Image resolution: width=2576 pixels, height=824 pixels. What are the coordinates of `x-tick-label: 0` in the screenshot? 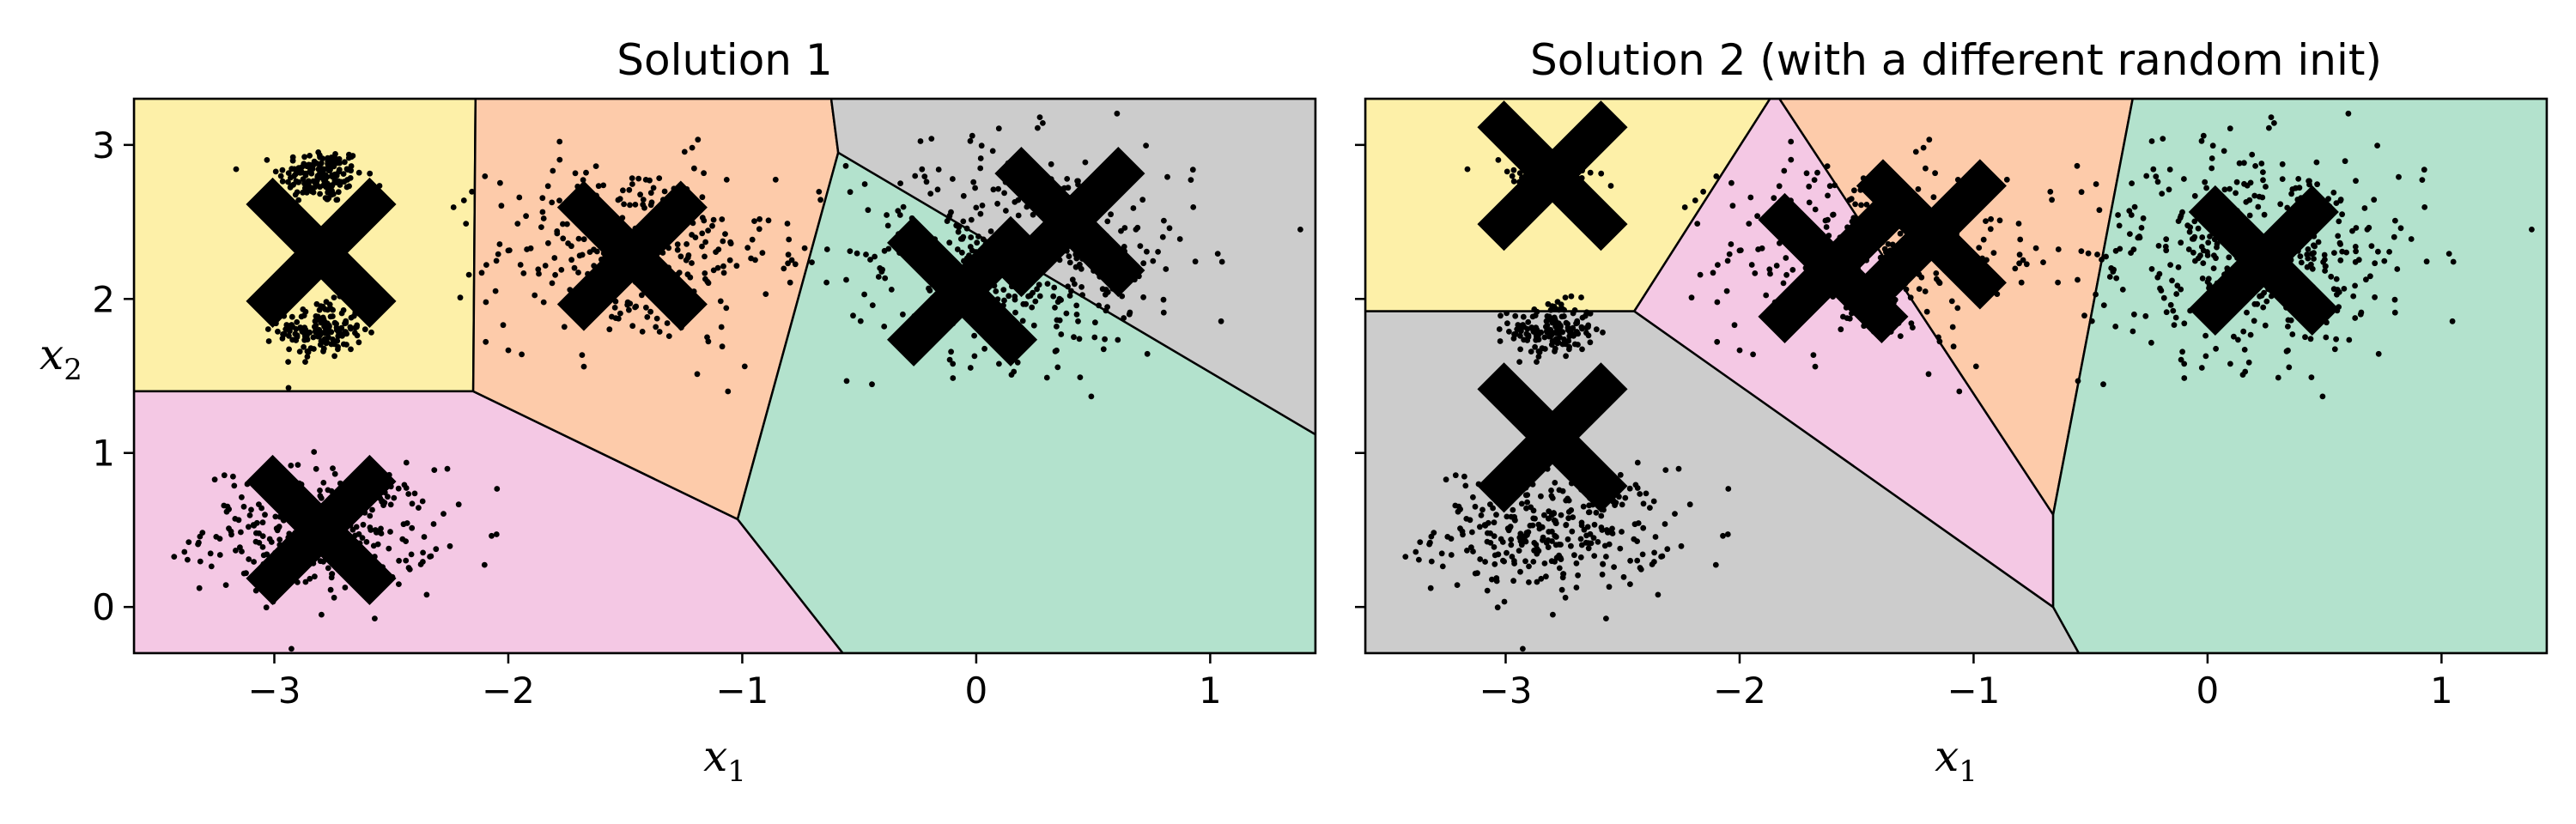 It's located at (976, 691).